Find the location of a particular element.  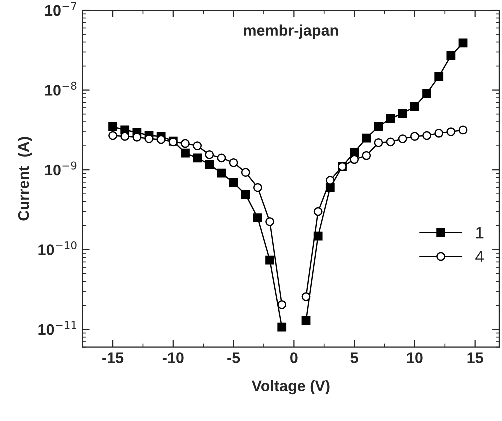

x-tick-label: -10 is located at coordinates (173, 358).